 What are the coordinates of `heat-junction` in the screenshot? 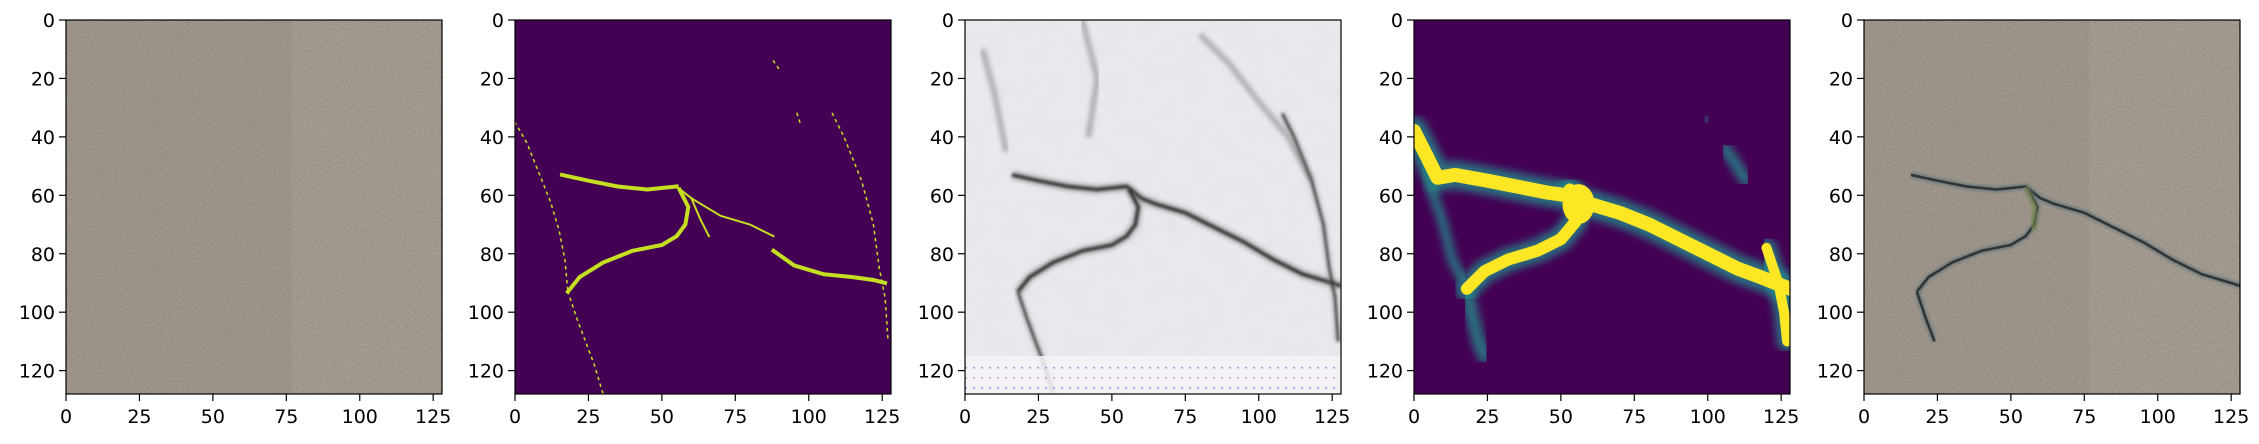 It's located at (1578, 204).